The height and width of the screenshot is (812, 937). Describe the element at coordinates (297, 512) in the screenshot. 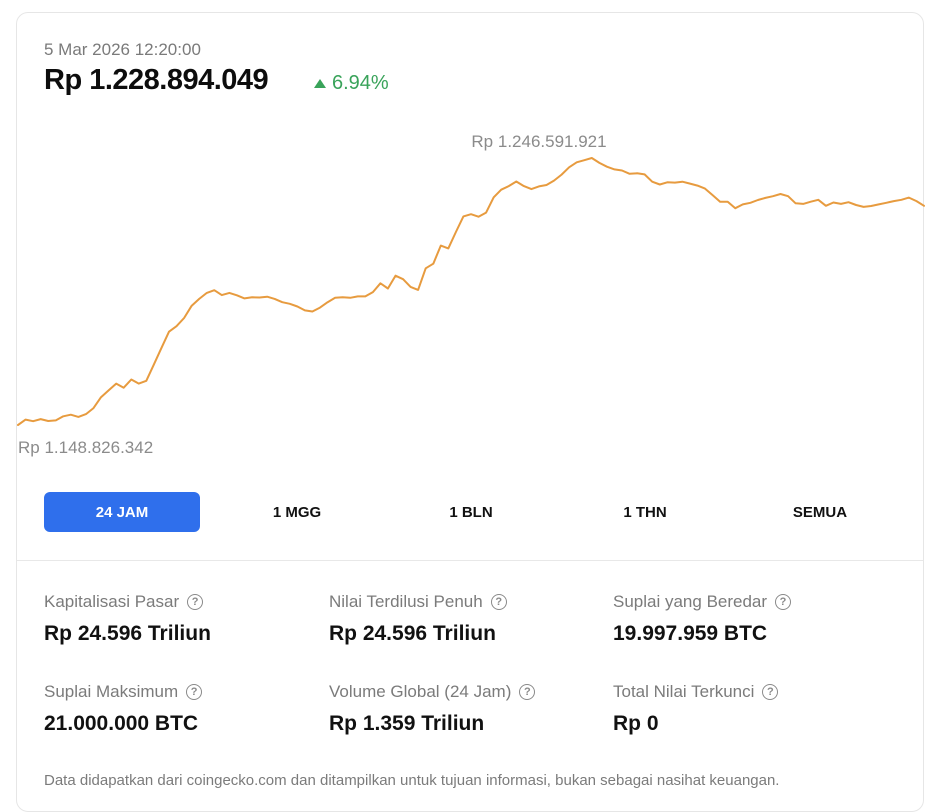

I see `range-1w-button: 1 MGG` at that location.